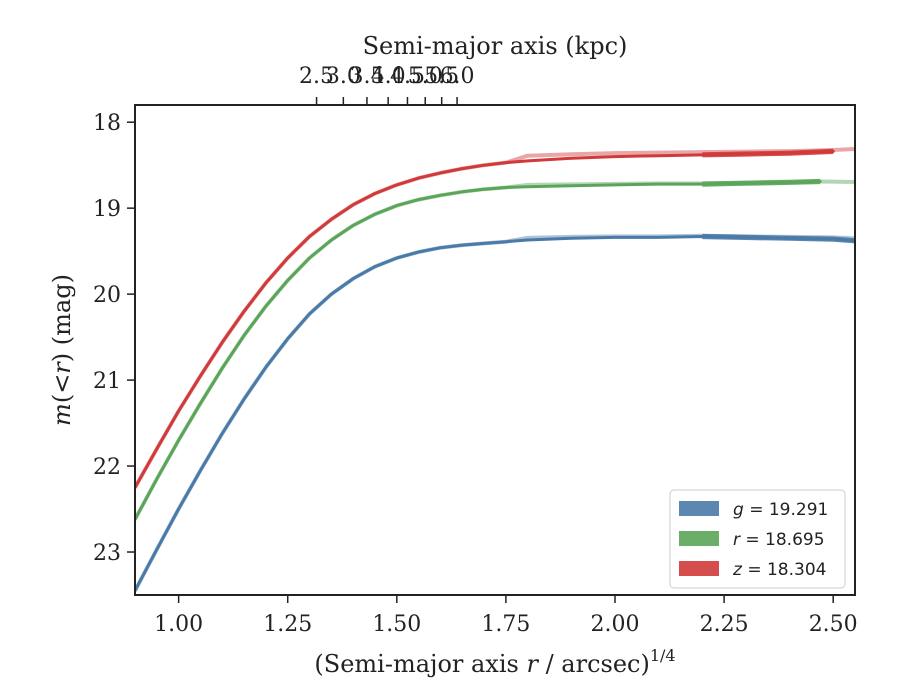 The image size is (900, 700). What do you see at coordinates (457, 76) in the screenshot?
I see `x2-tick-label: 6.0` at bounding box center [457, 76].